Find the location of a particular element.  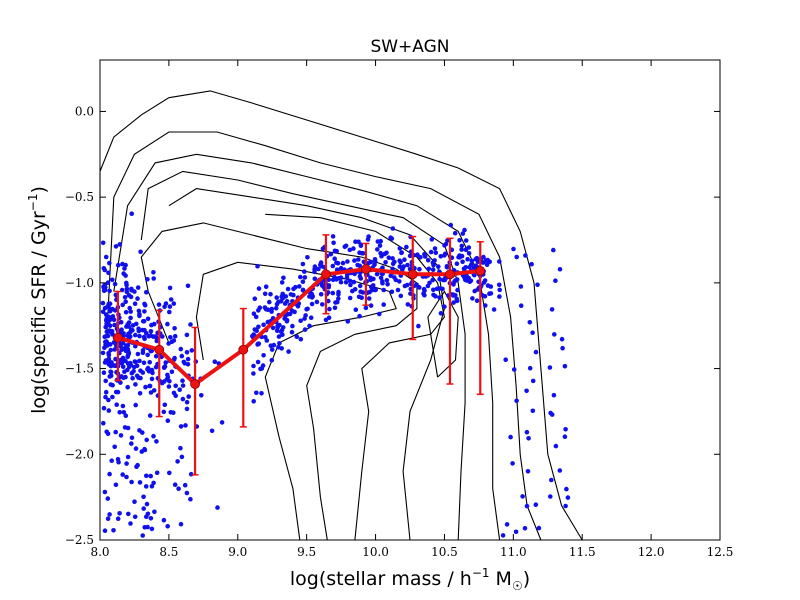

y-axis-title-close: ) is located at coordinates (39, 189).